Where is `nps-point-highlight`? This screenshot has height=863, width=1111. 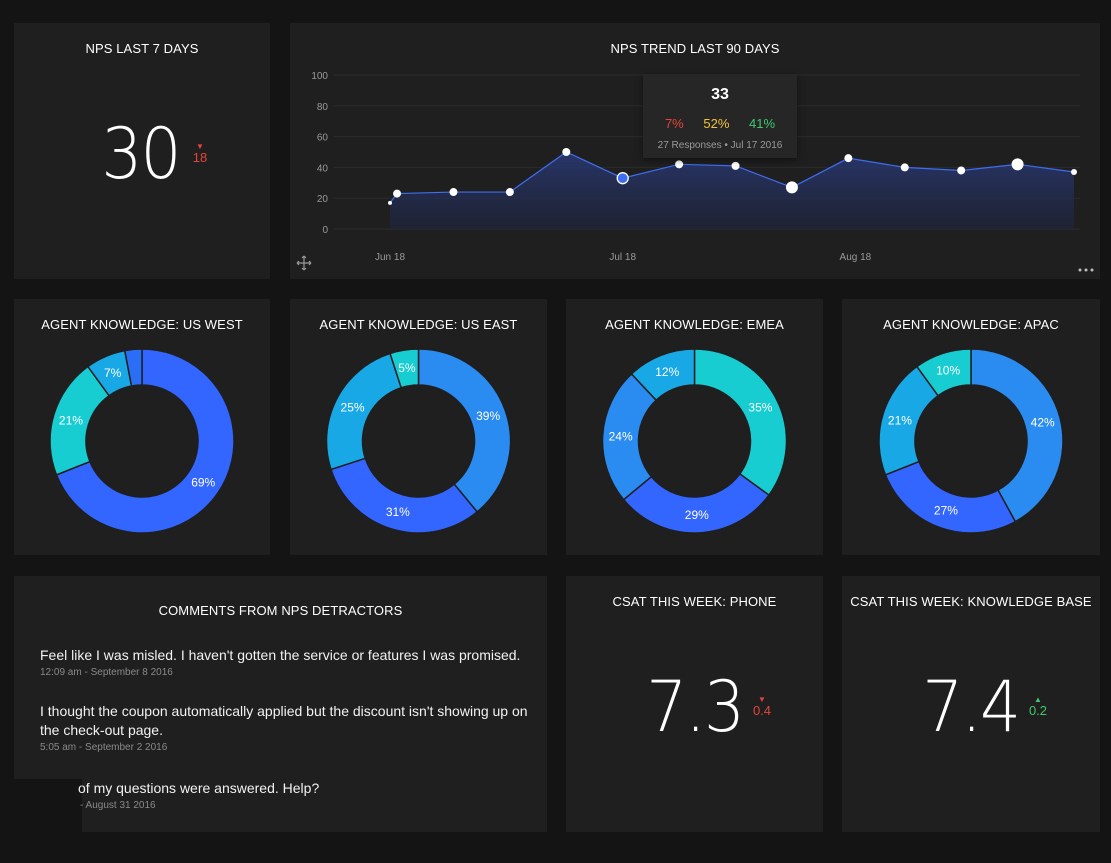
nps-point-highlight is located at coordinates (622, 178).